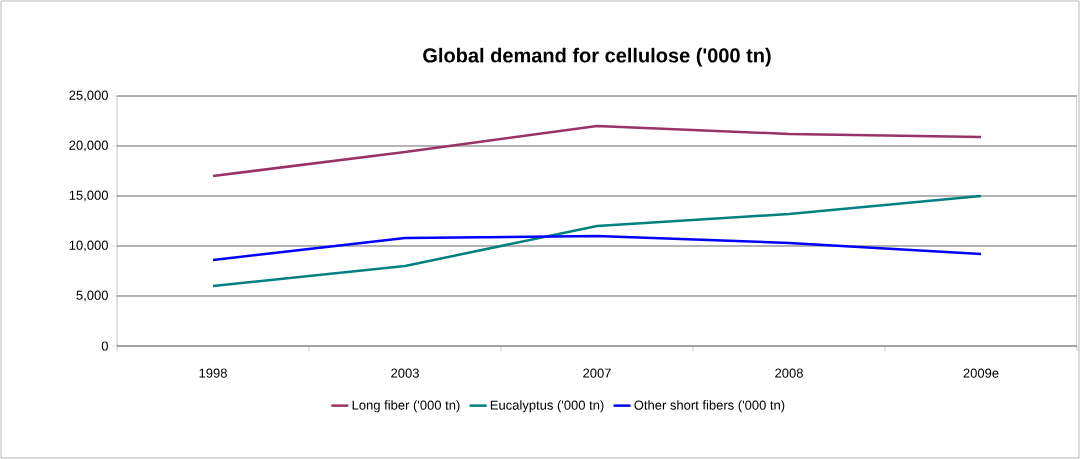  Describe the element at coordinates (597, 373) in the screenshot. I see `x-tick-label: 2007` at that location.